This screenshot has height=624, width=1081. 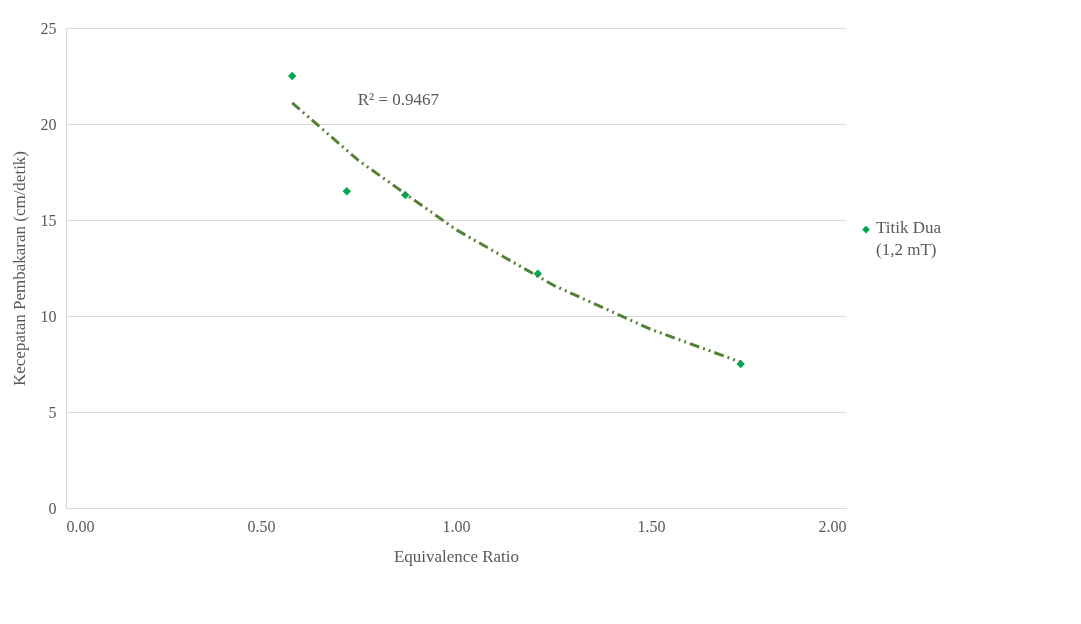 I want to click on x-tick-label: 2.00, so click(x=832, y=526).